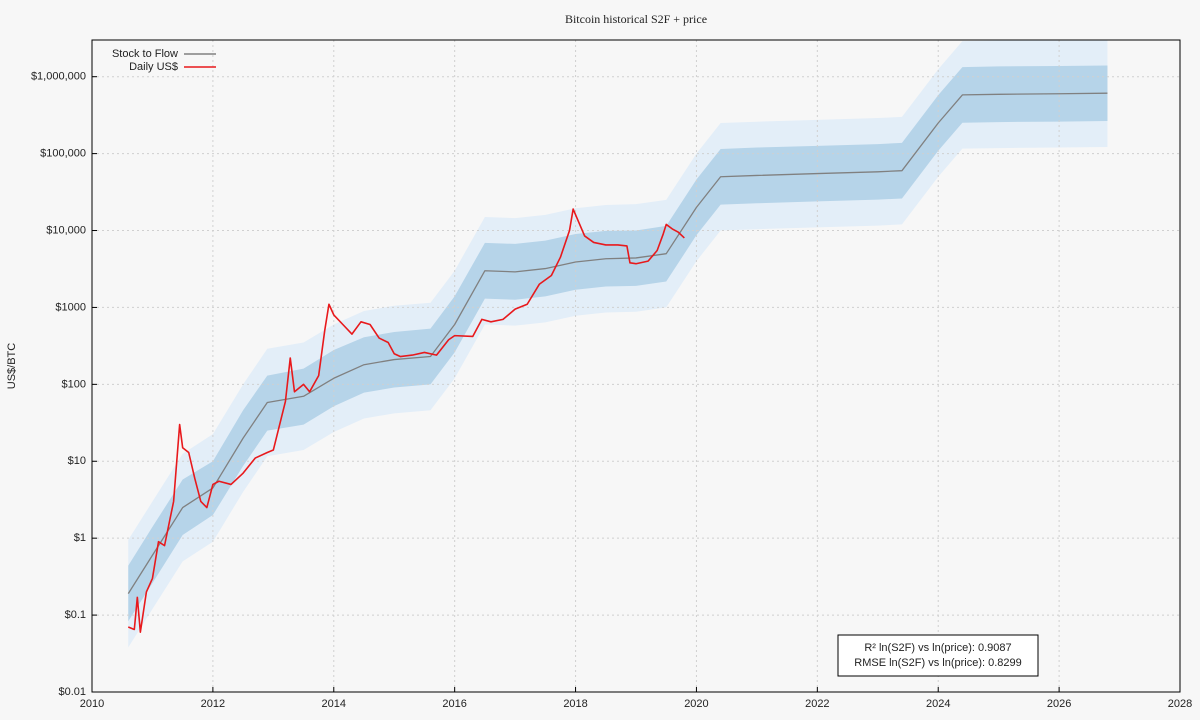 The image size is (1200, 720). I want to click on x-tick-label: 2026, so click(1059, 704).